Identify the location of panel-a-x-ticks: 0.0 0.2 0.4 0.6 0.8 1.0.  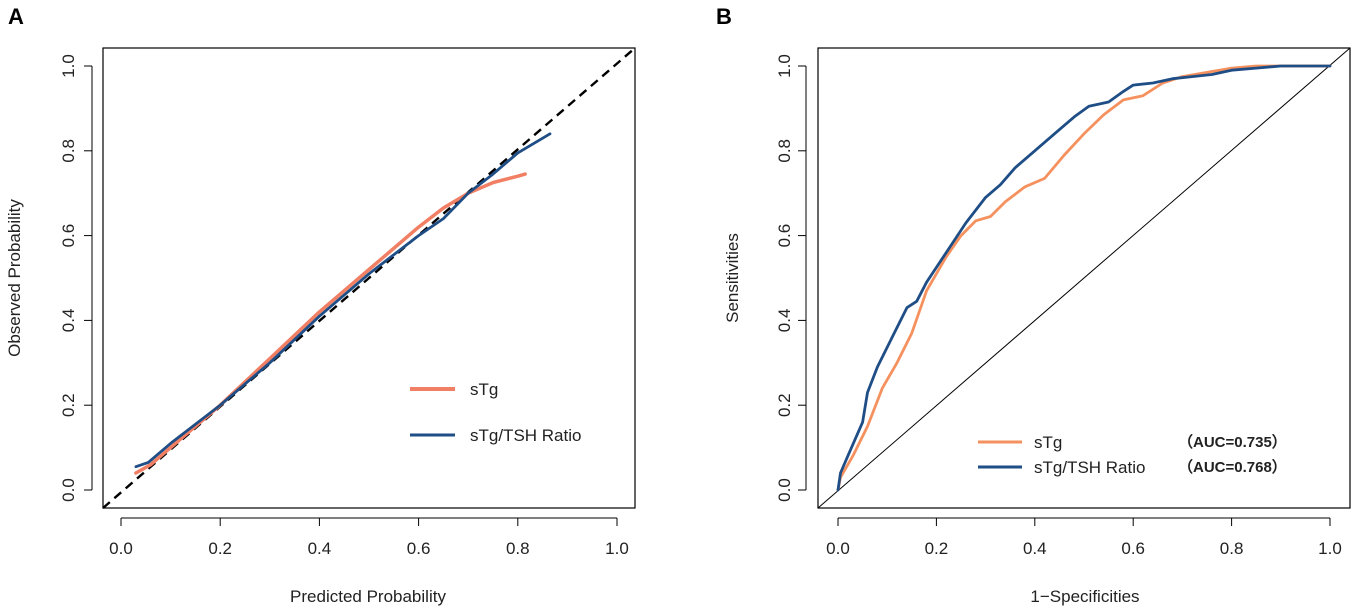
(369, 537).